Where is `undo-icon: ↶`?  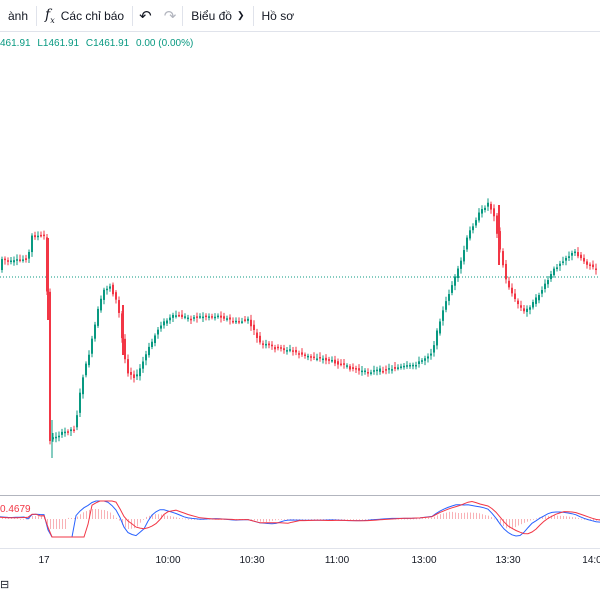
undo-icon: ↶ is located at coordinates (145, 16).